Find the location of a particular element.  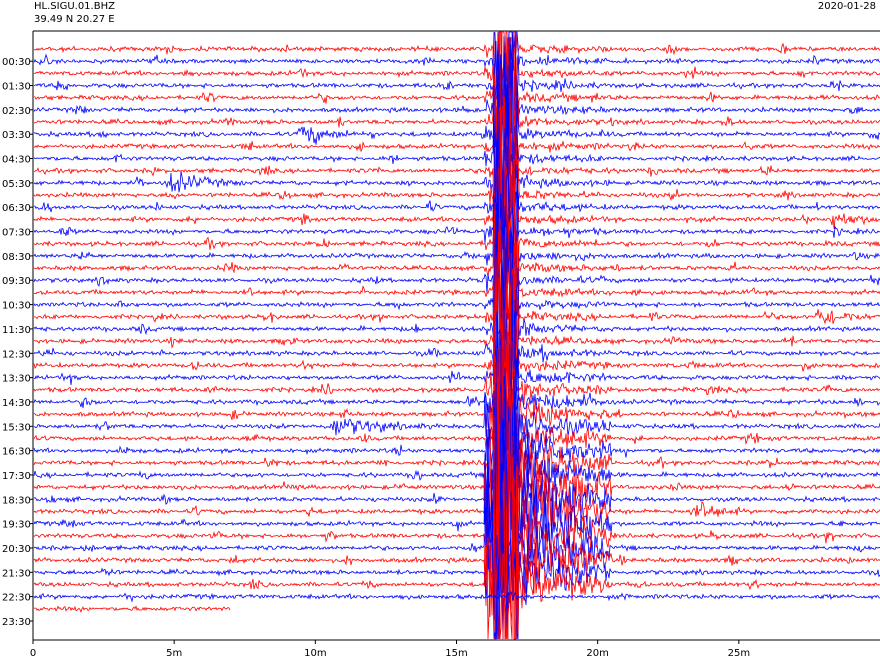

x-tick-label: 0 is located at coordinates (33, 653).